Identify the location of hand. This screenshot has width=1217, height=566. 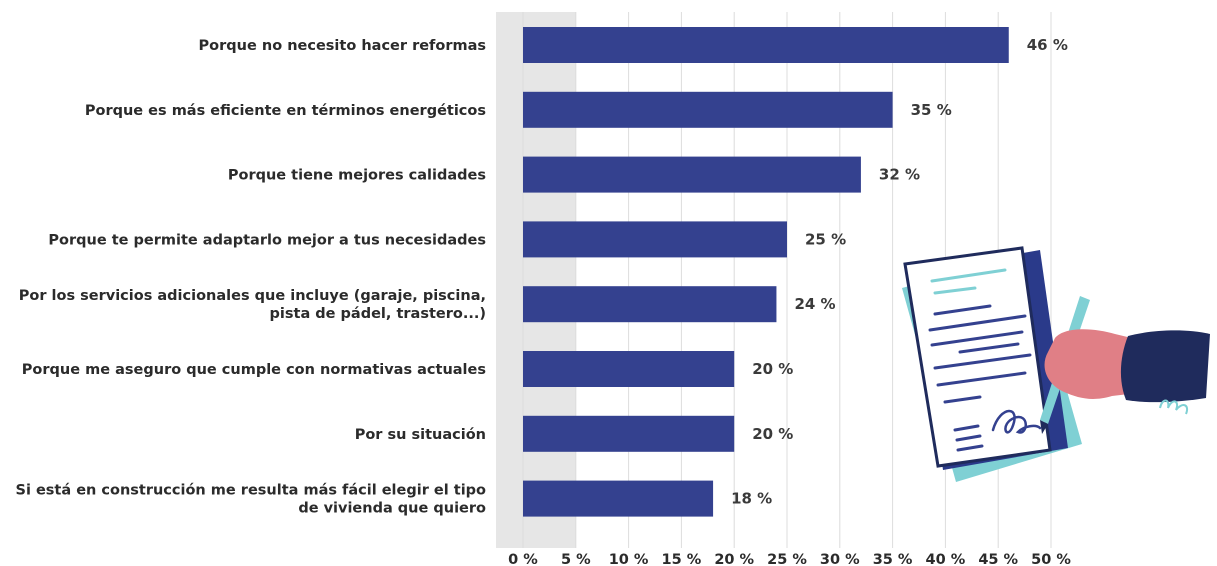
(1095, 364).